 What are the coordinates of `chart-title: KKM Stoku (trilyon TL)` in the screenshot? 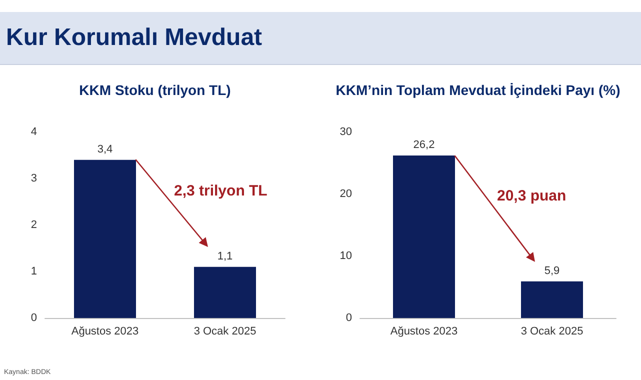 It's located at (155, 90).